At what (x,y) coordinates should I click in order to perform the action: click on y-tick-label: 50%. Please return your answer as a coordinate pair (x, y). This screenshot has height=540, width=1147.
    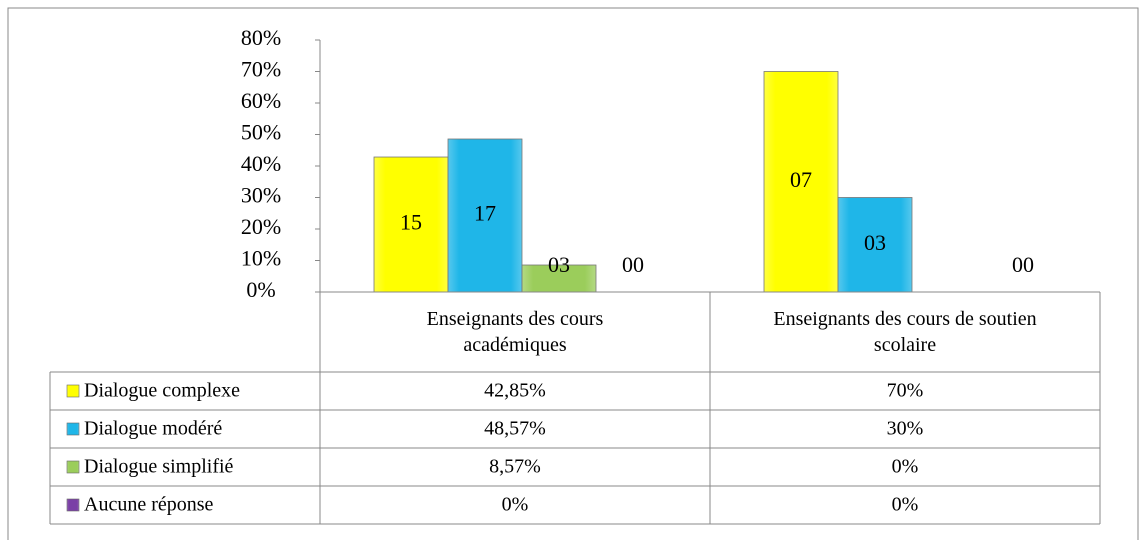
    Looking at the image, I should click on (261, 132).